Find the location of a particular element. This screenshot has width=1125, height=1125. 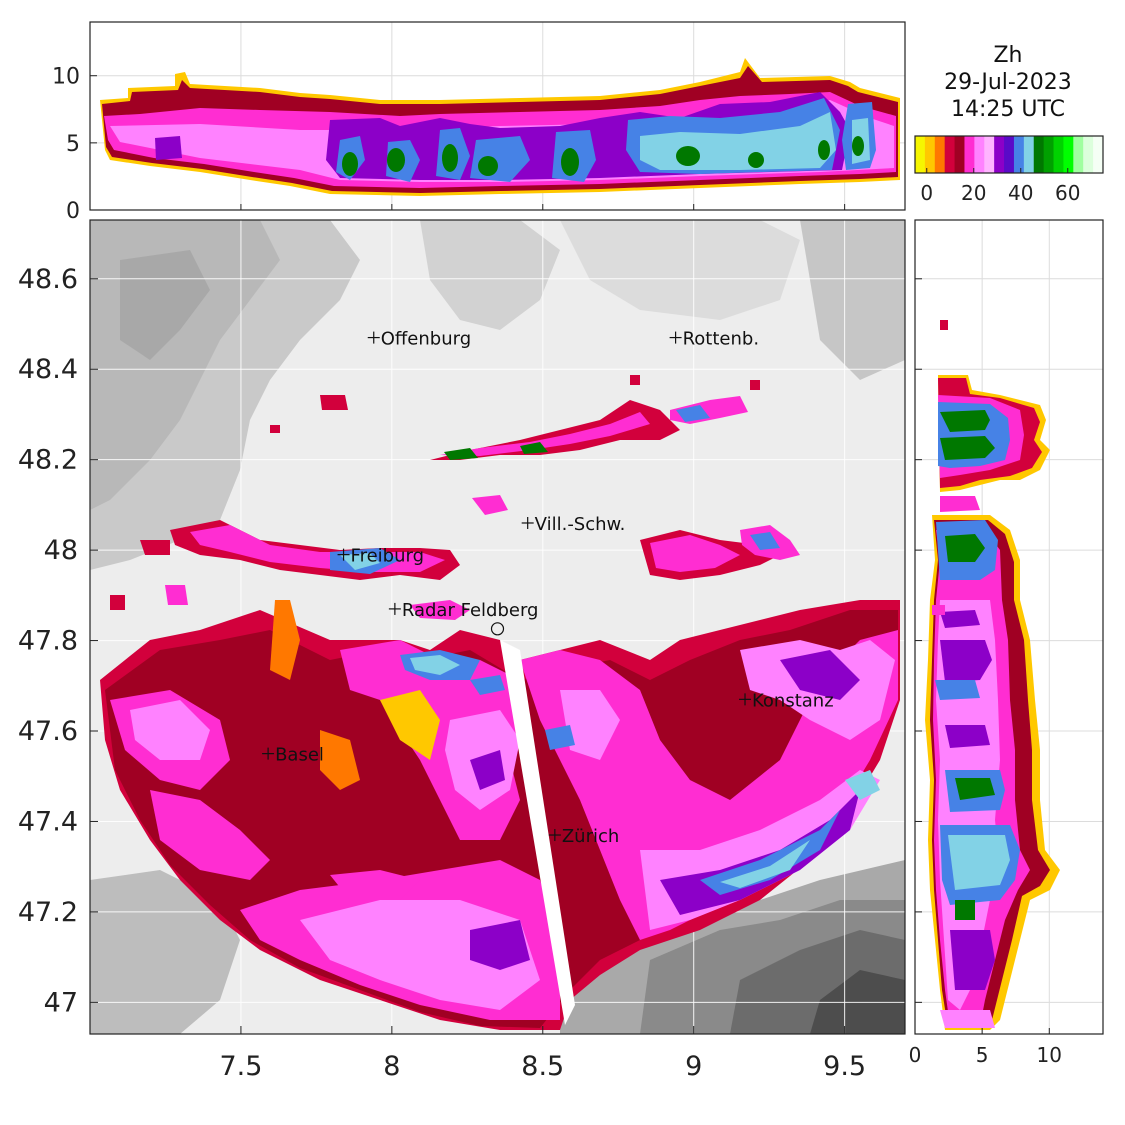

city-label: Konstanz is located at coordinates (793, 700).